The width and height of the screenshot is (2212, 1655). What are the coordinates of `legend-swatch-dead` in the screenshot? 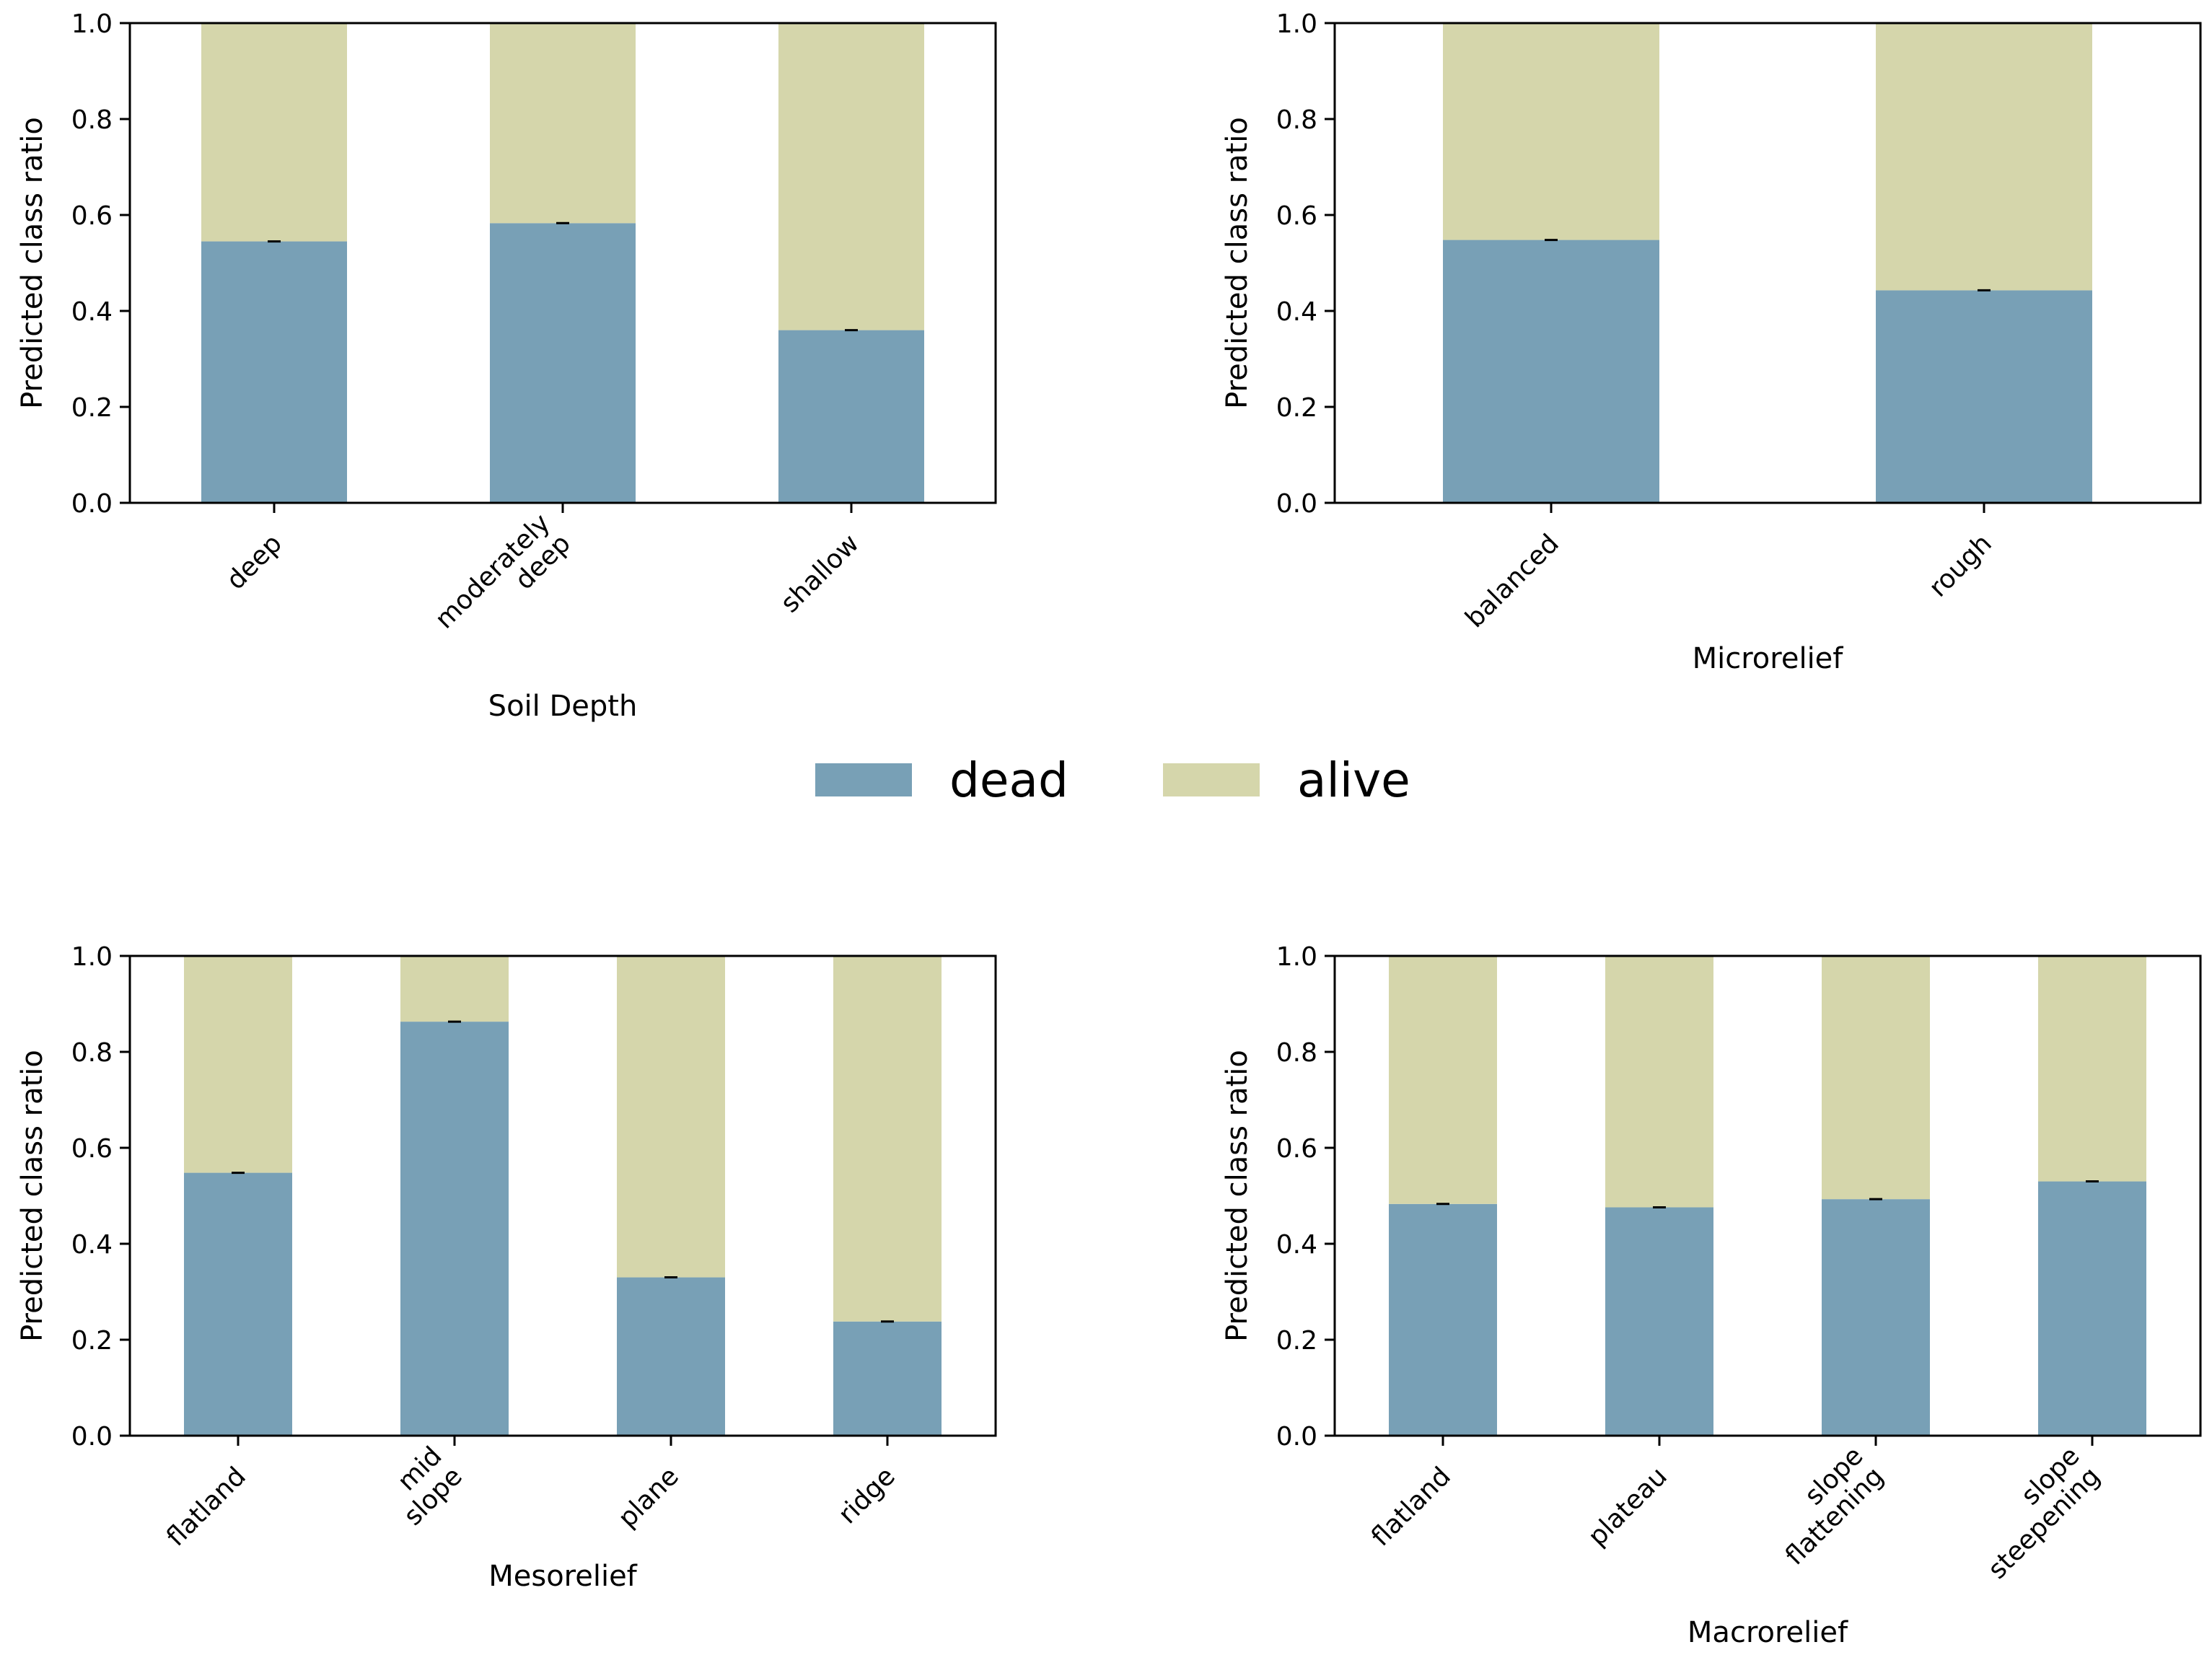 It's located at (863, 779).